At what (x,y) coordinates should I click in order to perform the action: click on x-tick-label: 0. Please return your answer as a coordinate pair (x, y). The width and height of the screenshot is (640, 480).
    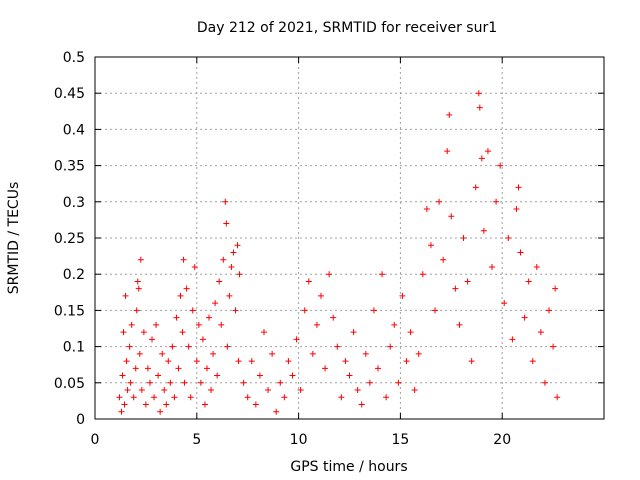
    Looking at the image, I should click on (95, 440).